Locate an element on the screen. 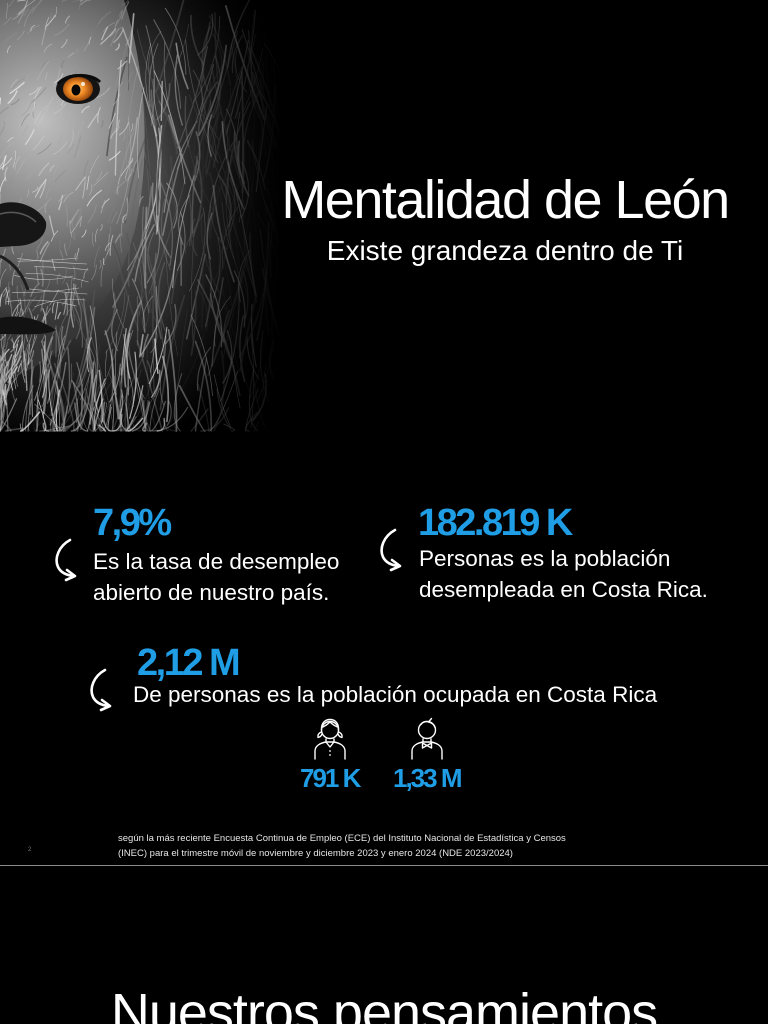 The image size is (768, 1024). man-icon is located at coordinates (427, 738).